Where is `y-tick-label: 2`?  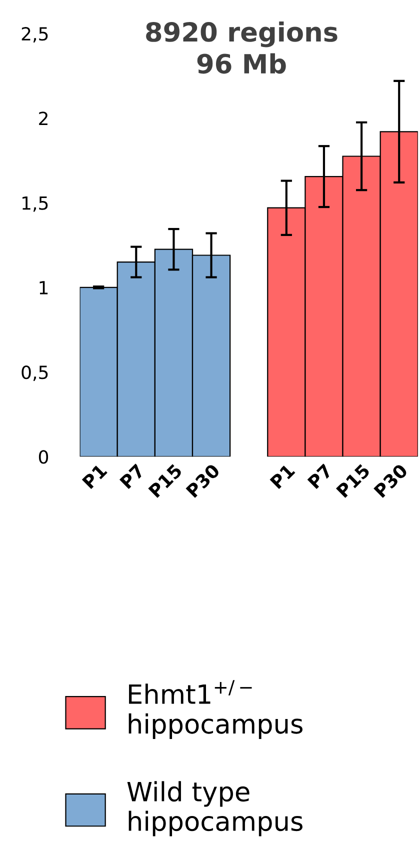
y-tick-label: 2 is located at coordinates (43, 119).